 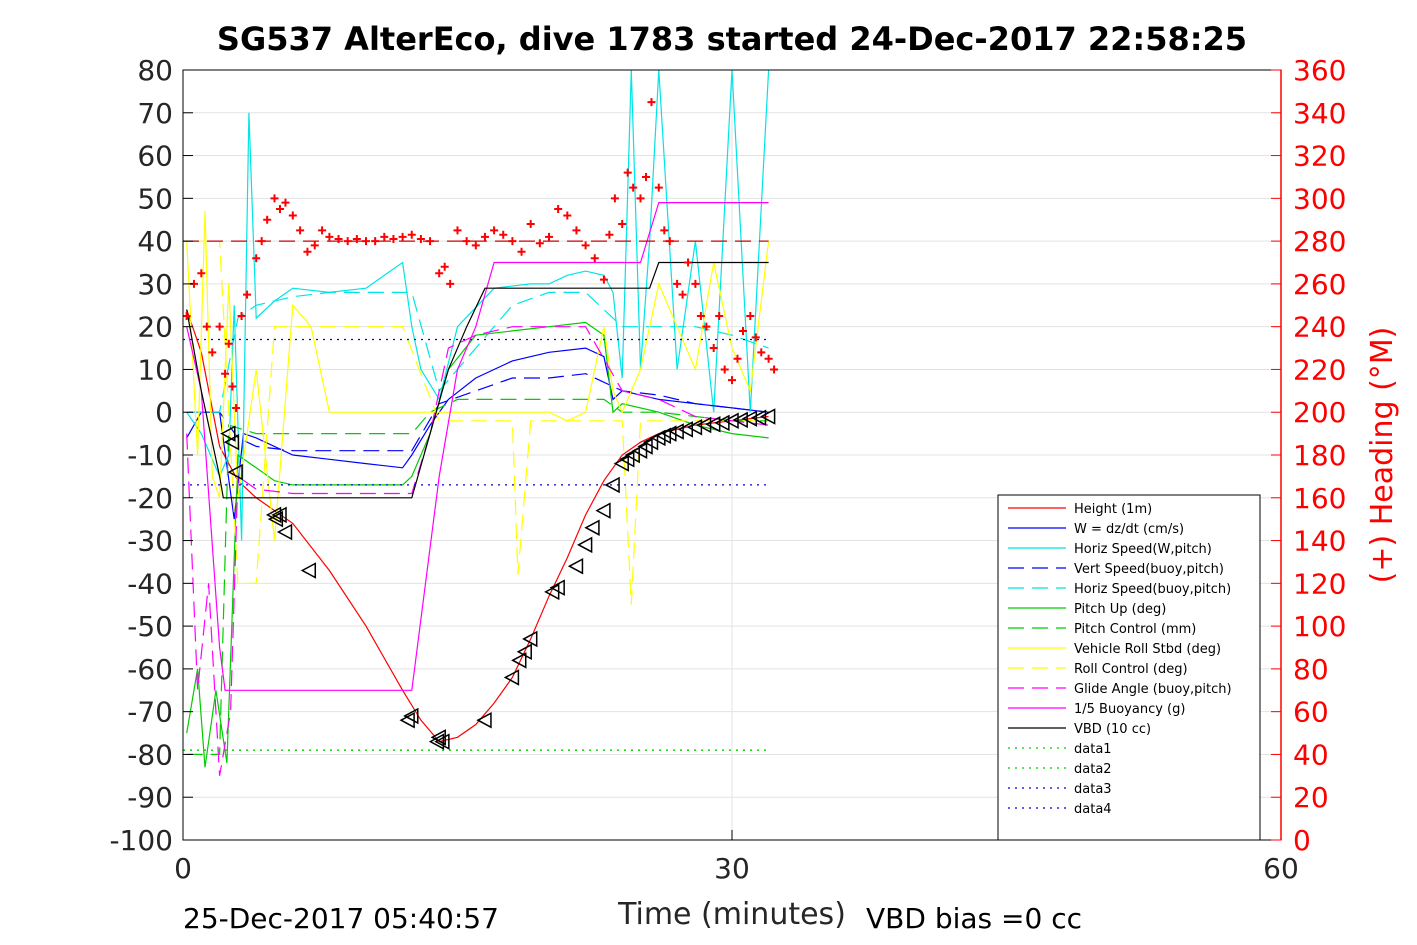 I want to click on y-tick-label: -90, so click(x=150, y=797).